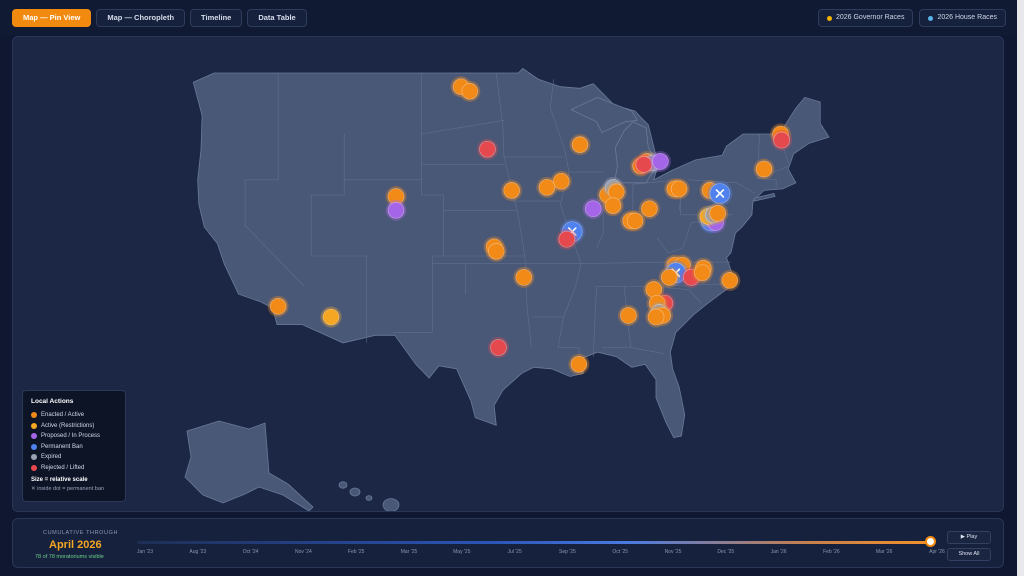 This screenshot has height=576, width=1024. Describe the element at coordinates (937, 552) in the screenshot. I see `timeline-tick-label: Apr '26` at that location.